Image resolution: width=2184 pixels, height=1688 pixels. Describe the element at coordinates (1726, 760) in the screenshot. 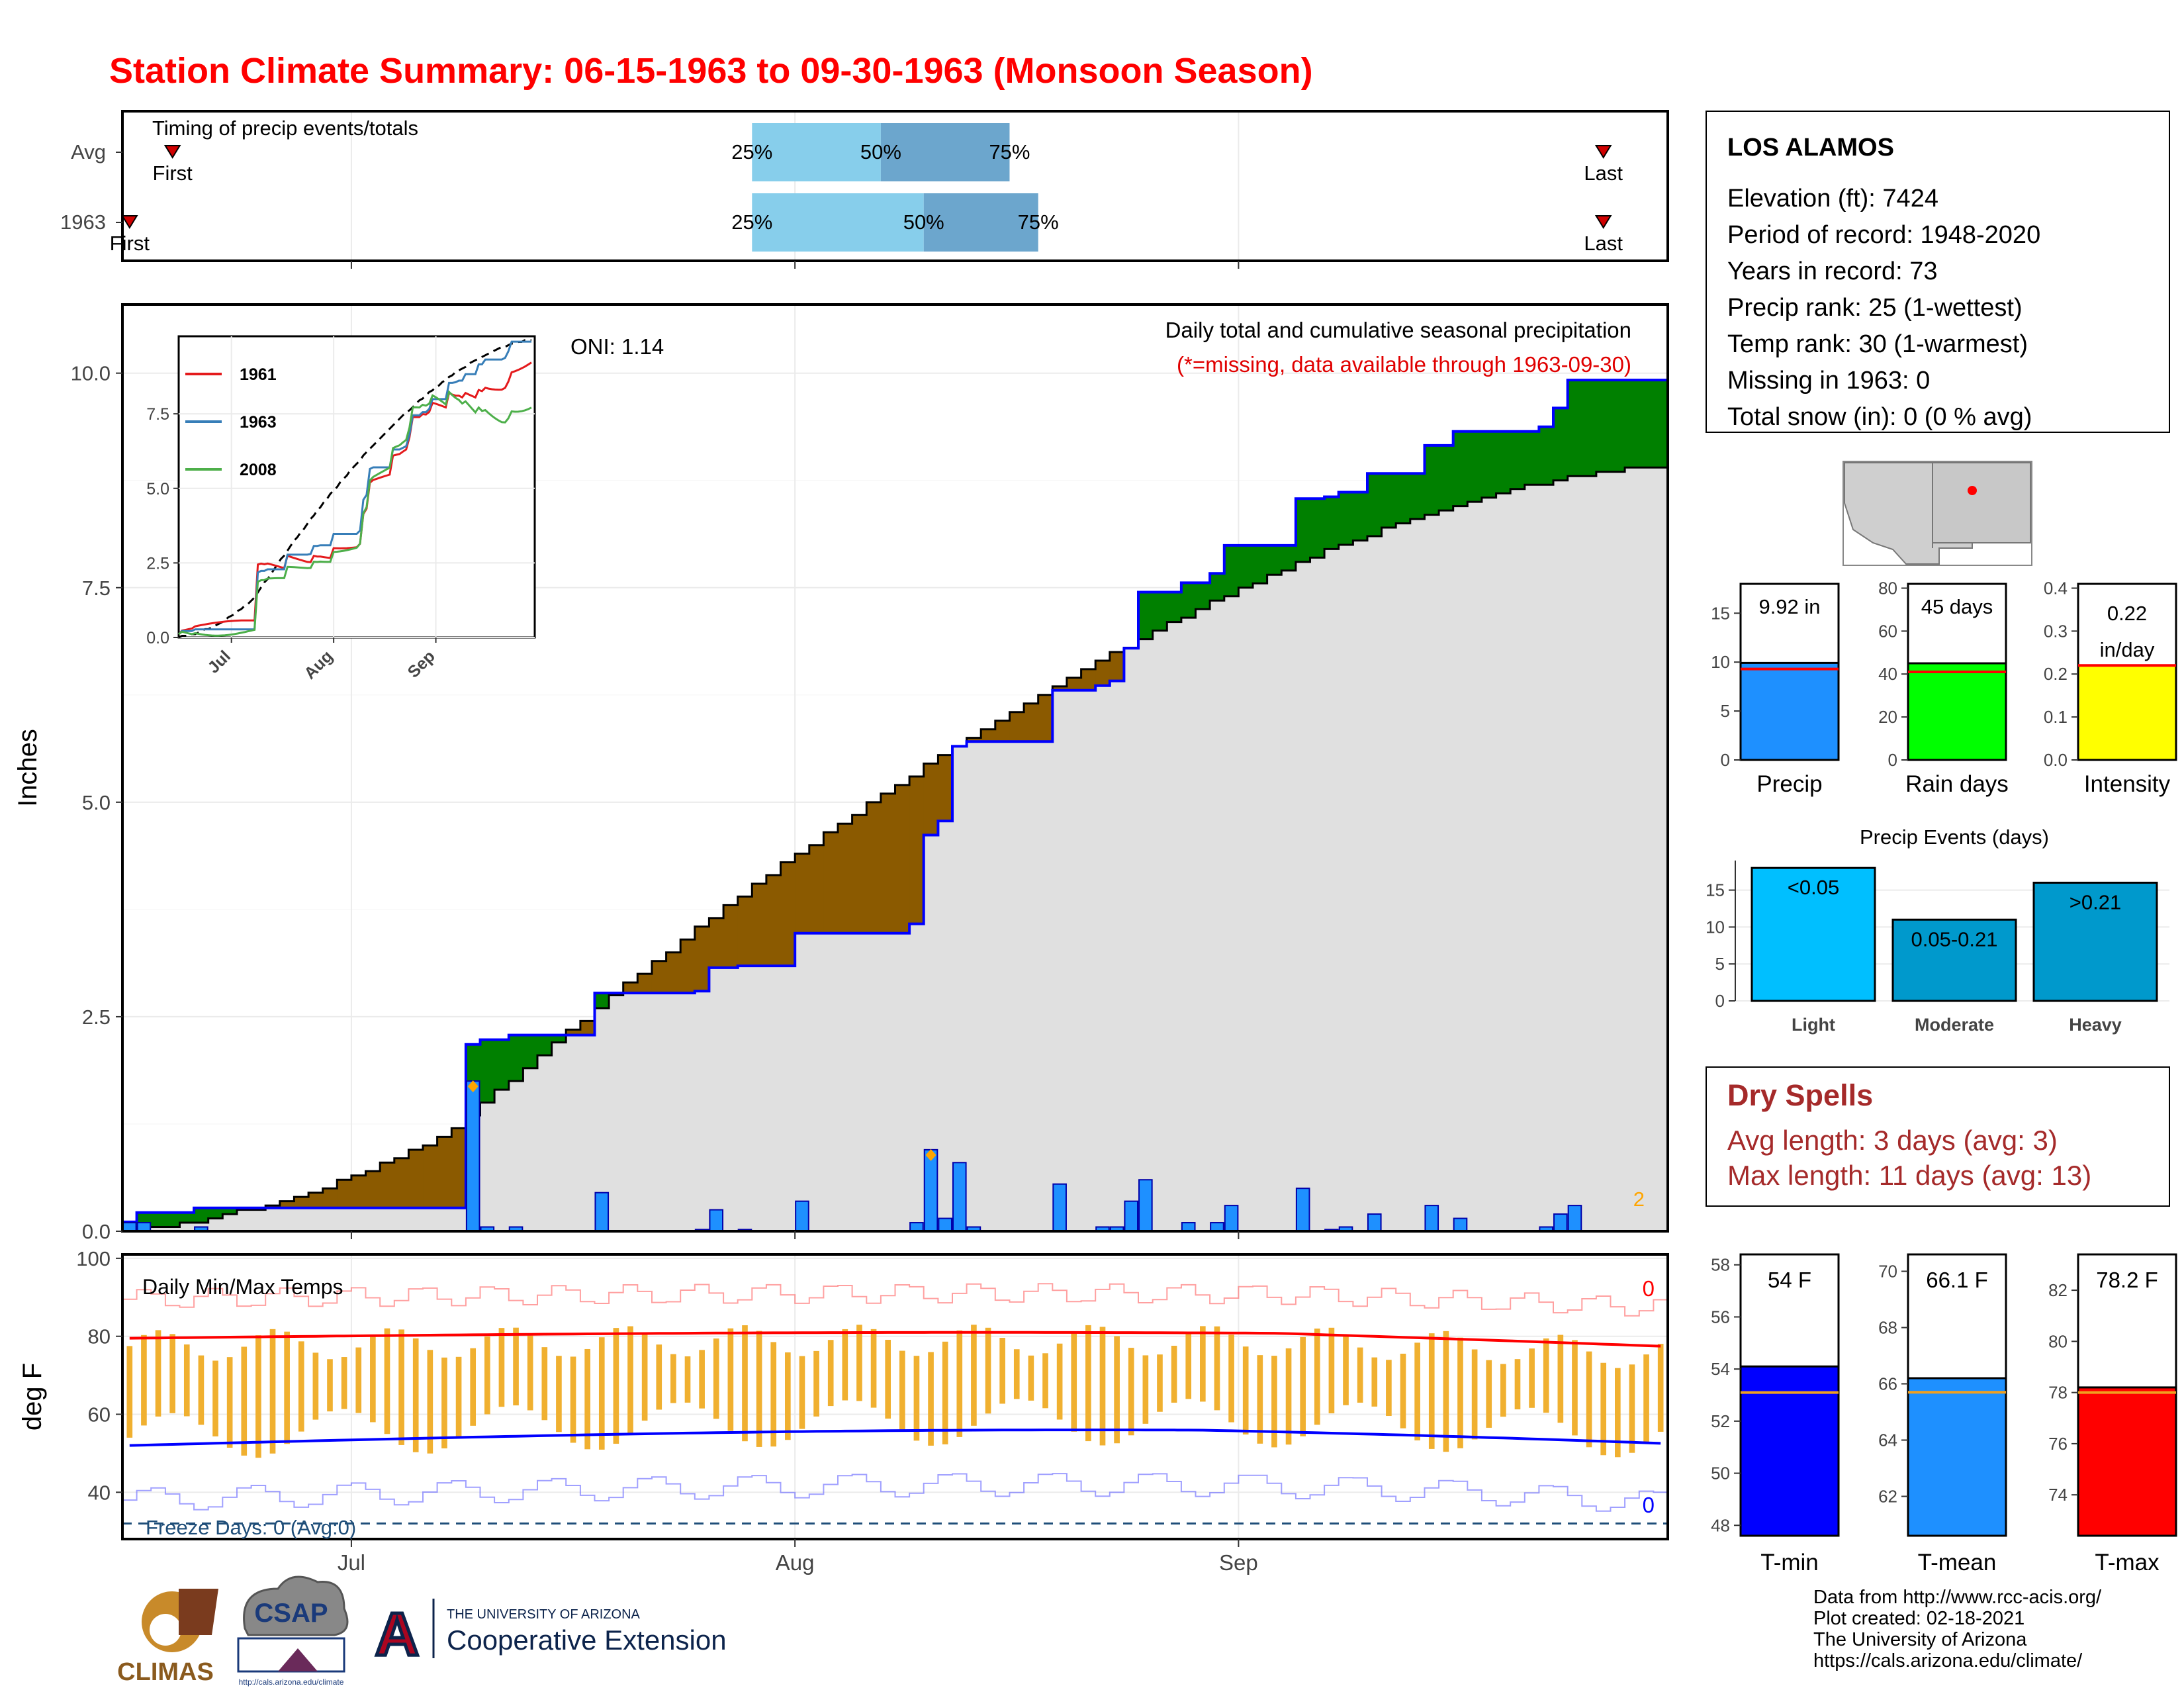

I see `summary-ytick-label: 0` at that location.